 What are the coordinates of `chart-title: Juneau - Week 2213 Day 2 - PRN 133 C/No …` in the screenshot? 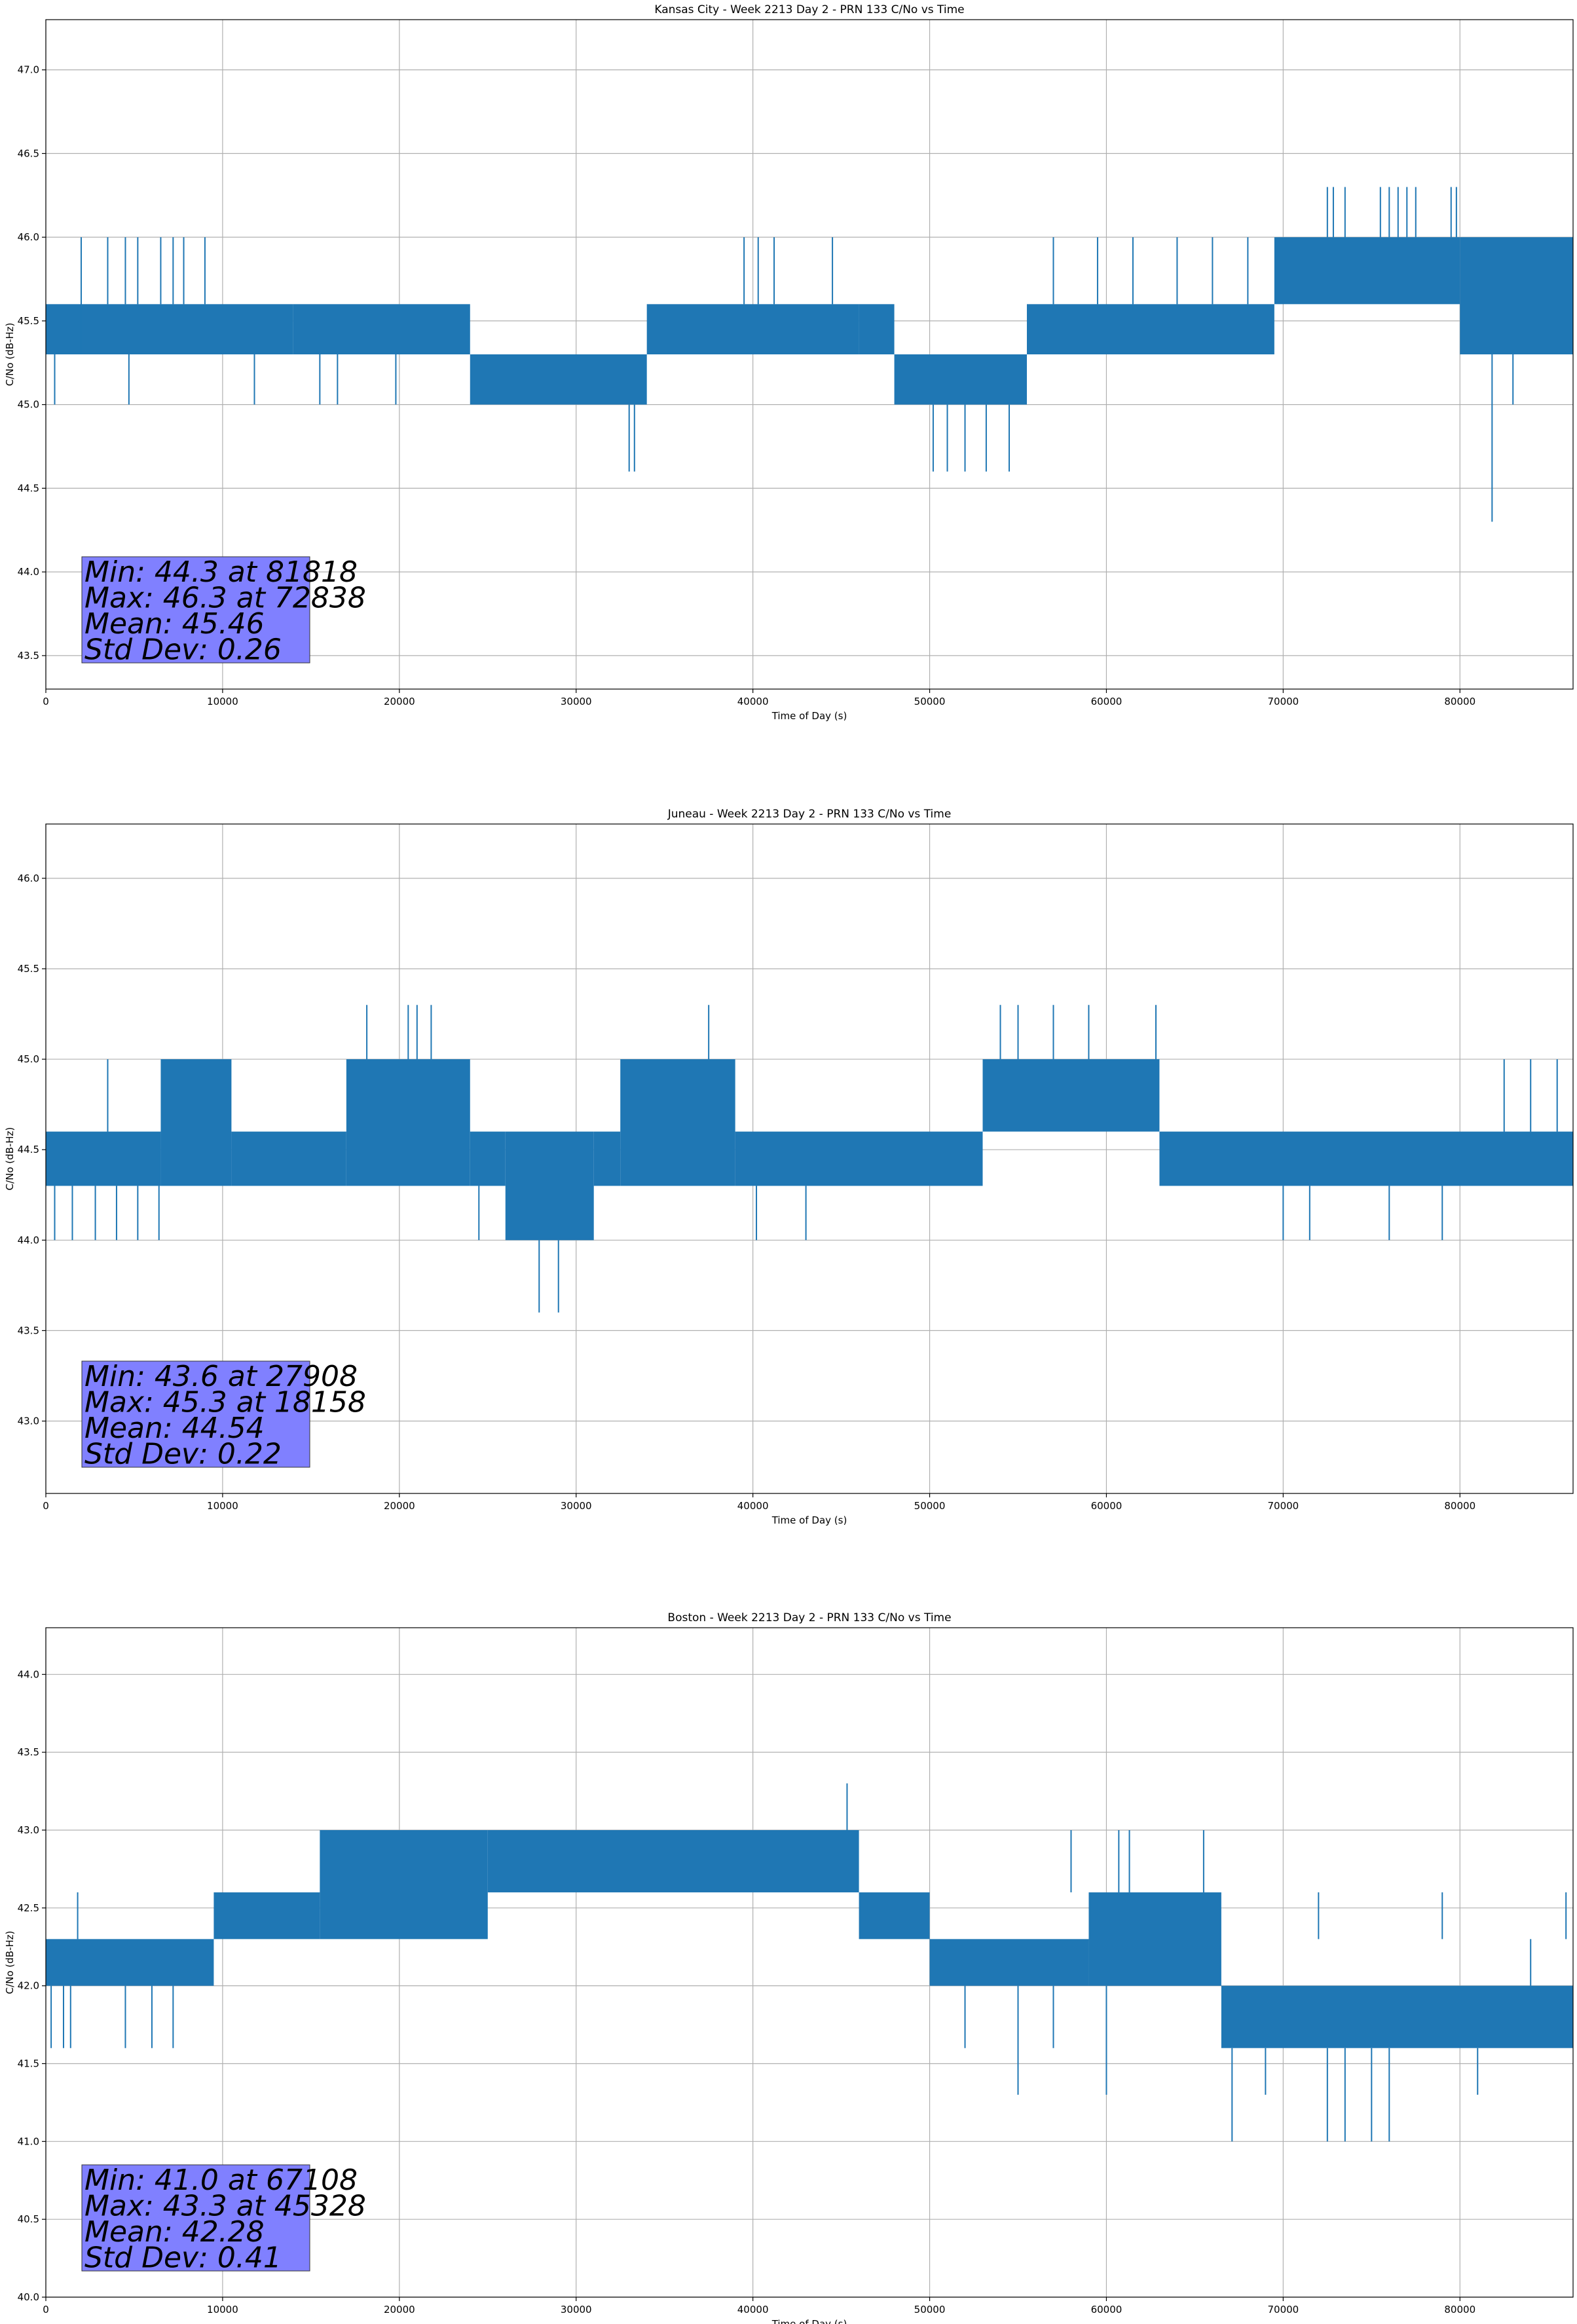 It's located at (809, 814).